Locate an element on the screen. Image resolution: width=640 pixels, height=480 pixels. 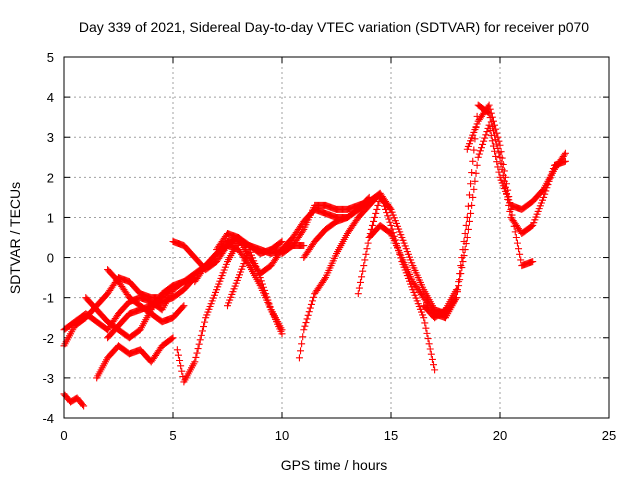
y-tick-label: -4 is located at coordinates (48, 418).